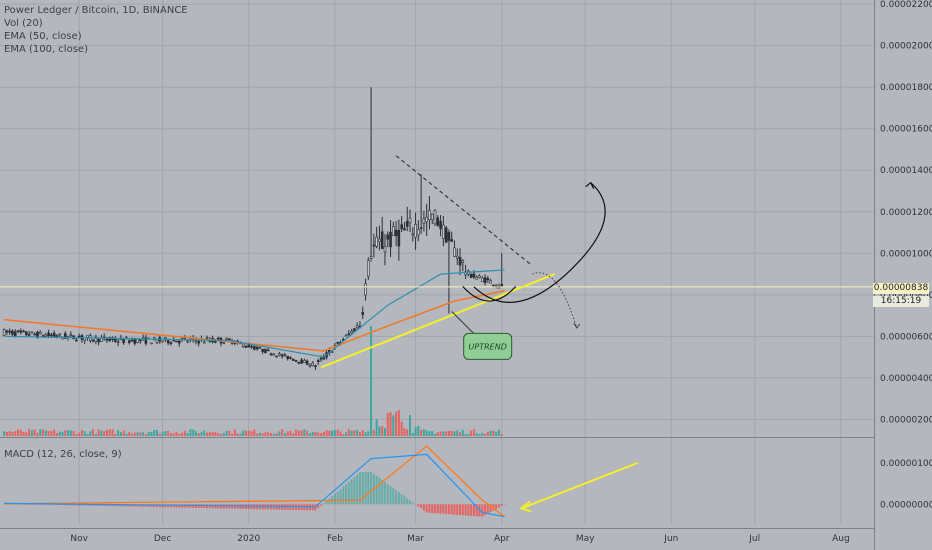 Image resolution: width=932 pixels, height=550 pixels. What do you see at coordinates (254, 485) in the screenshot?
I see `macd-line` at bounding box center [254, 485].